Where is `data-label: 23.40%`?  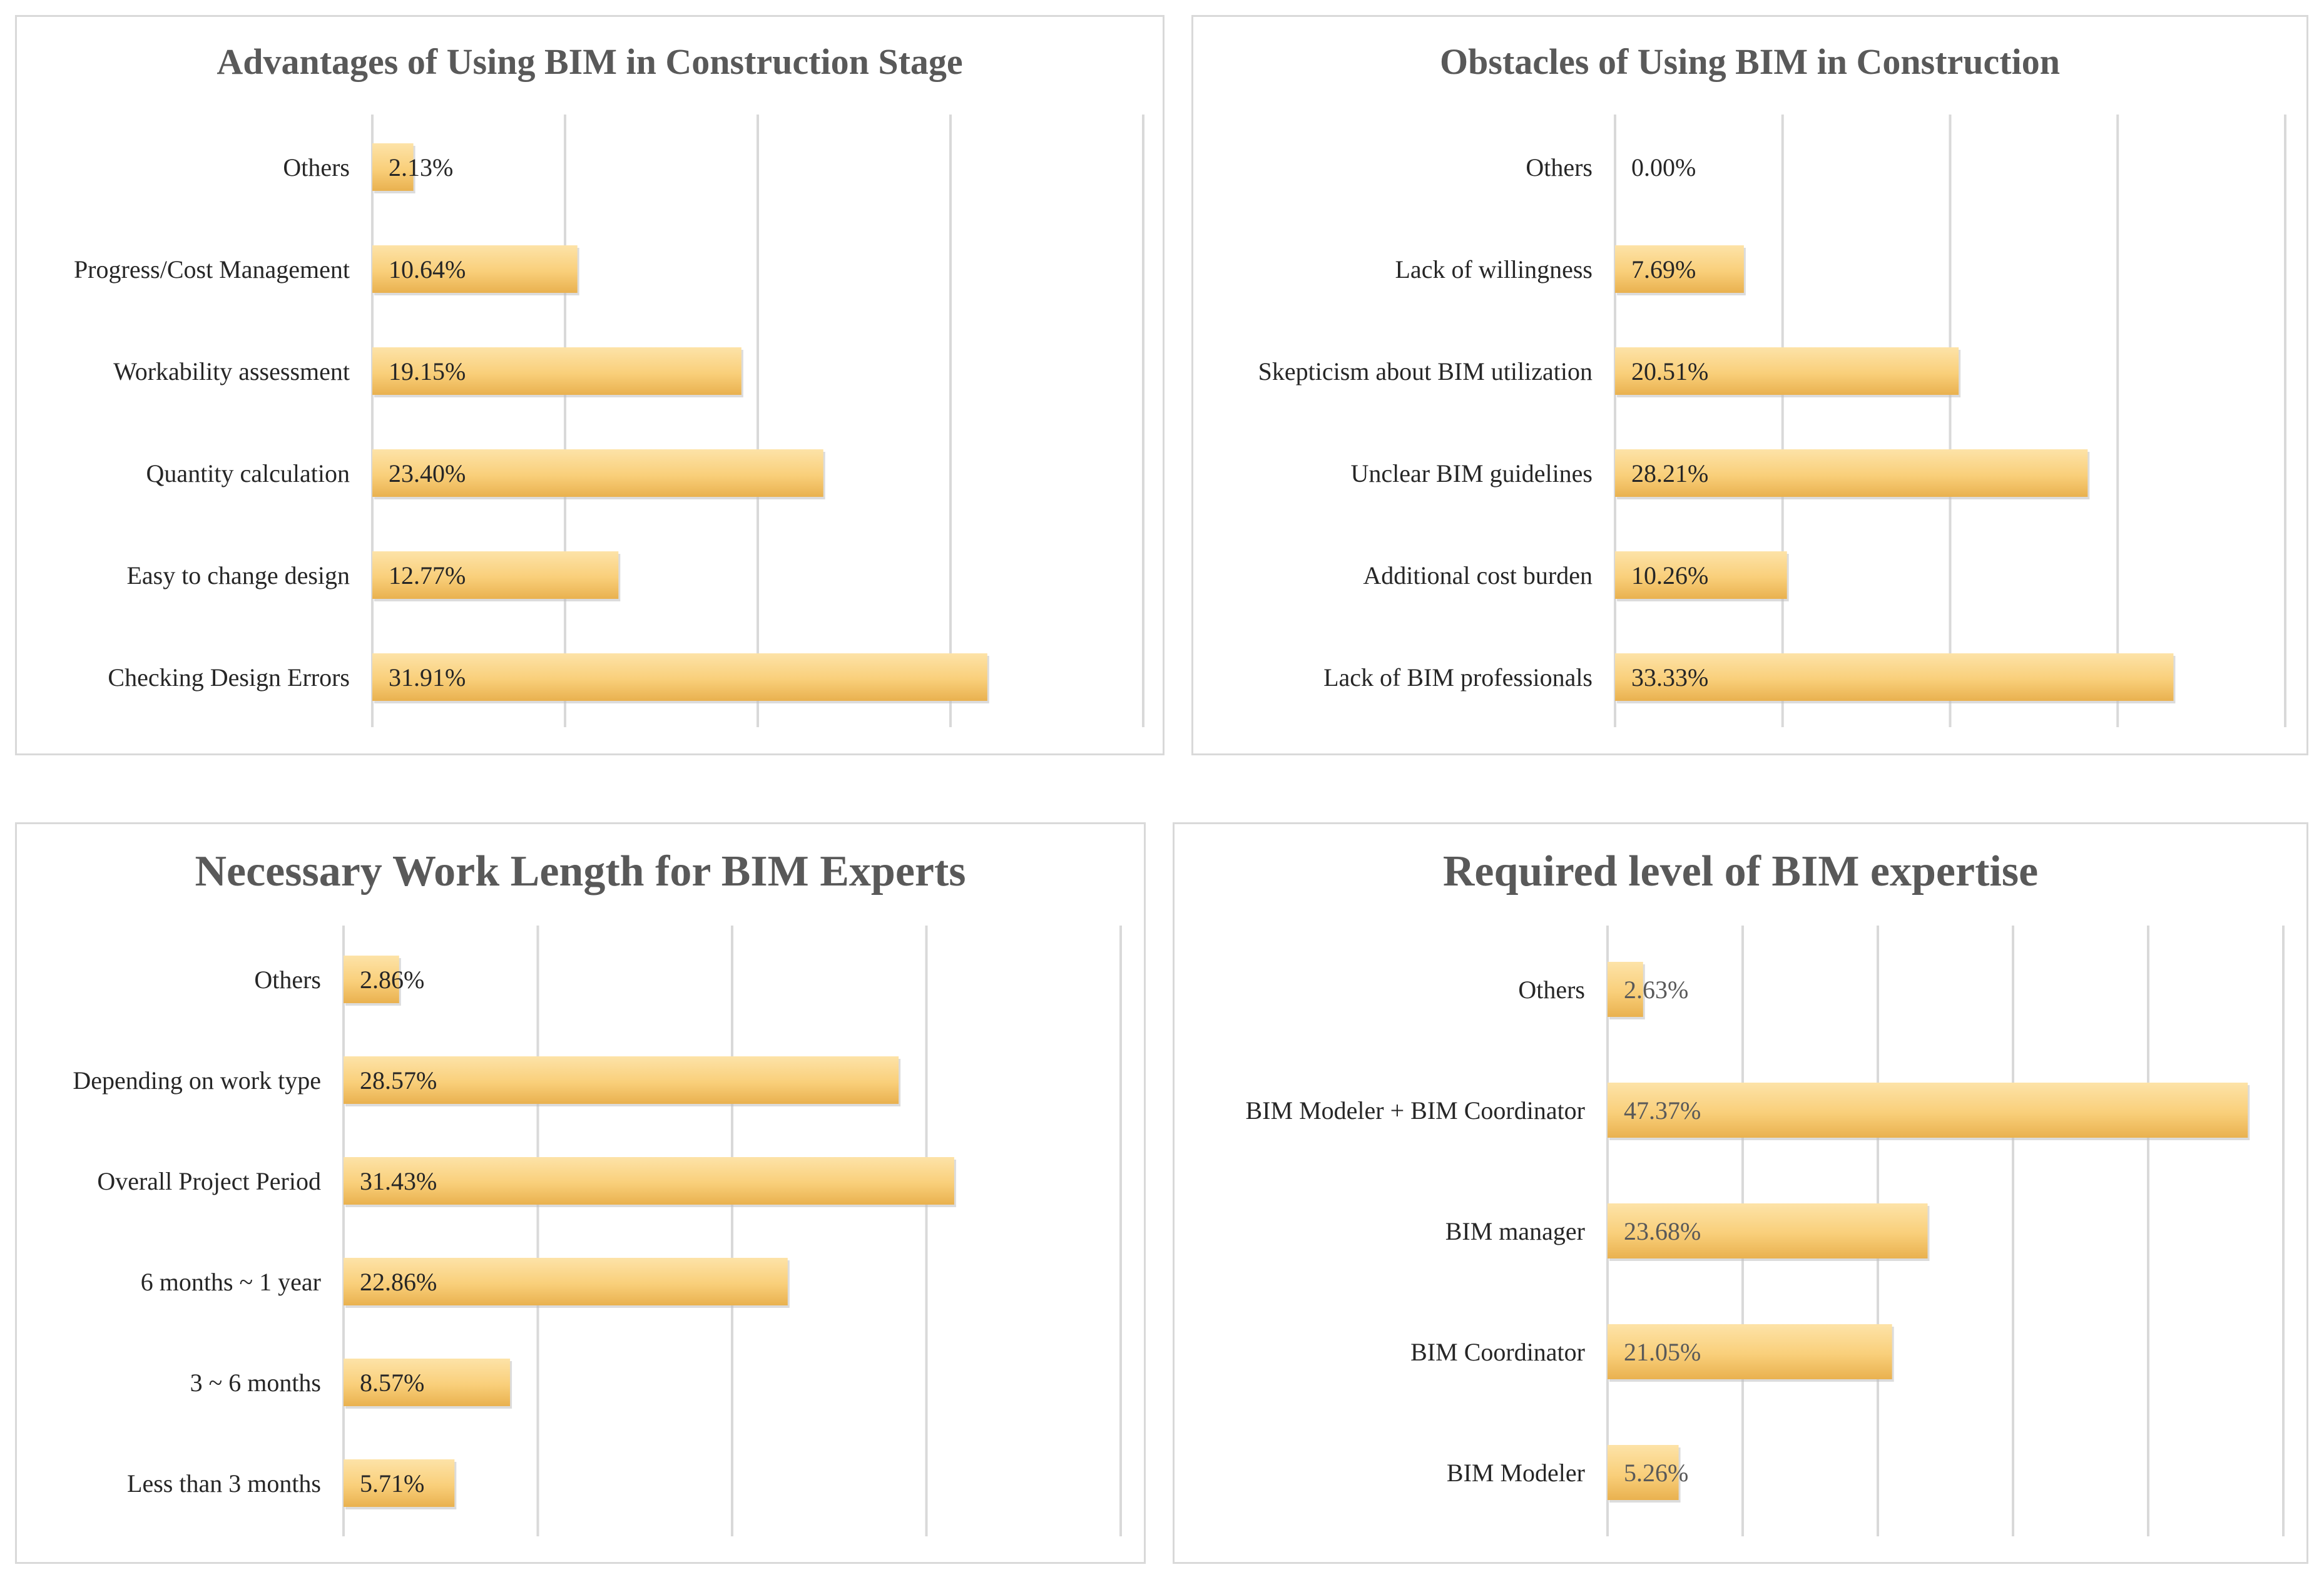
data-label: 23.40% is located at coordinates (428, 473).